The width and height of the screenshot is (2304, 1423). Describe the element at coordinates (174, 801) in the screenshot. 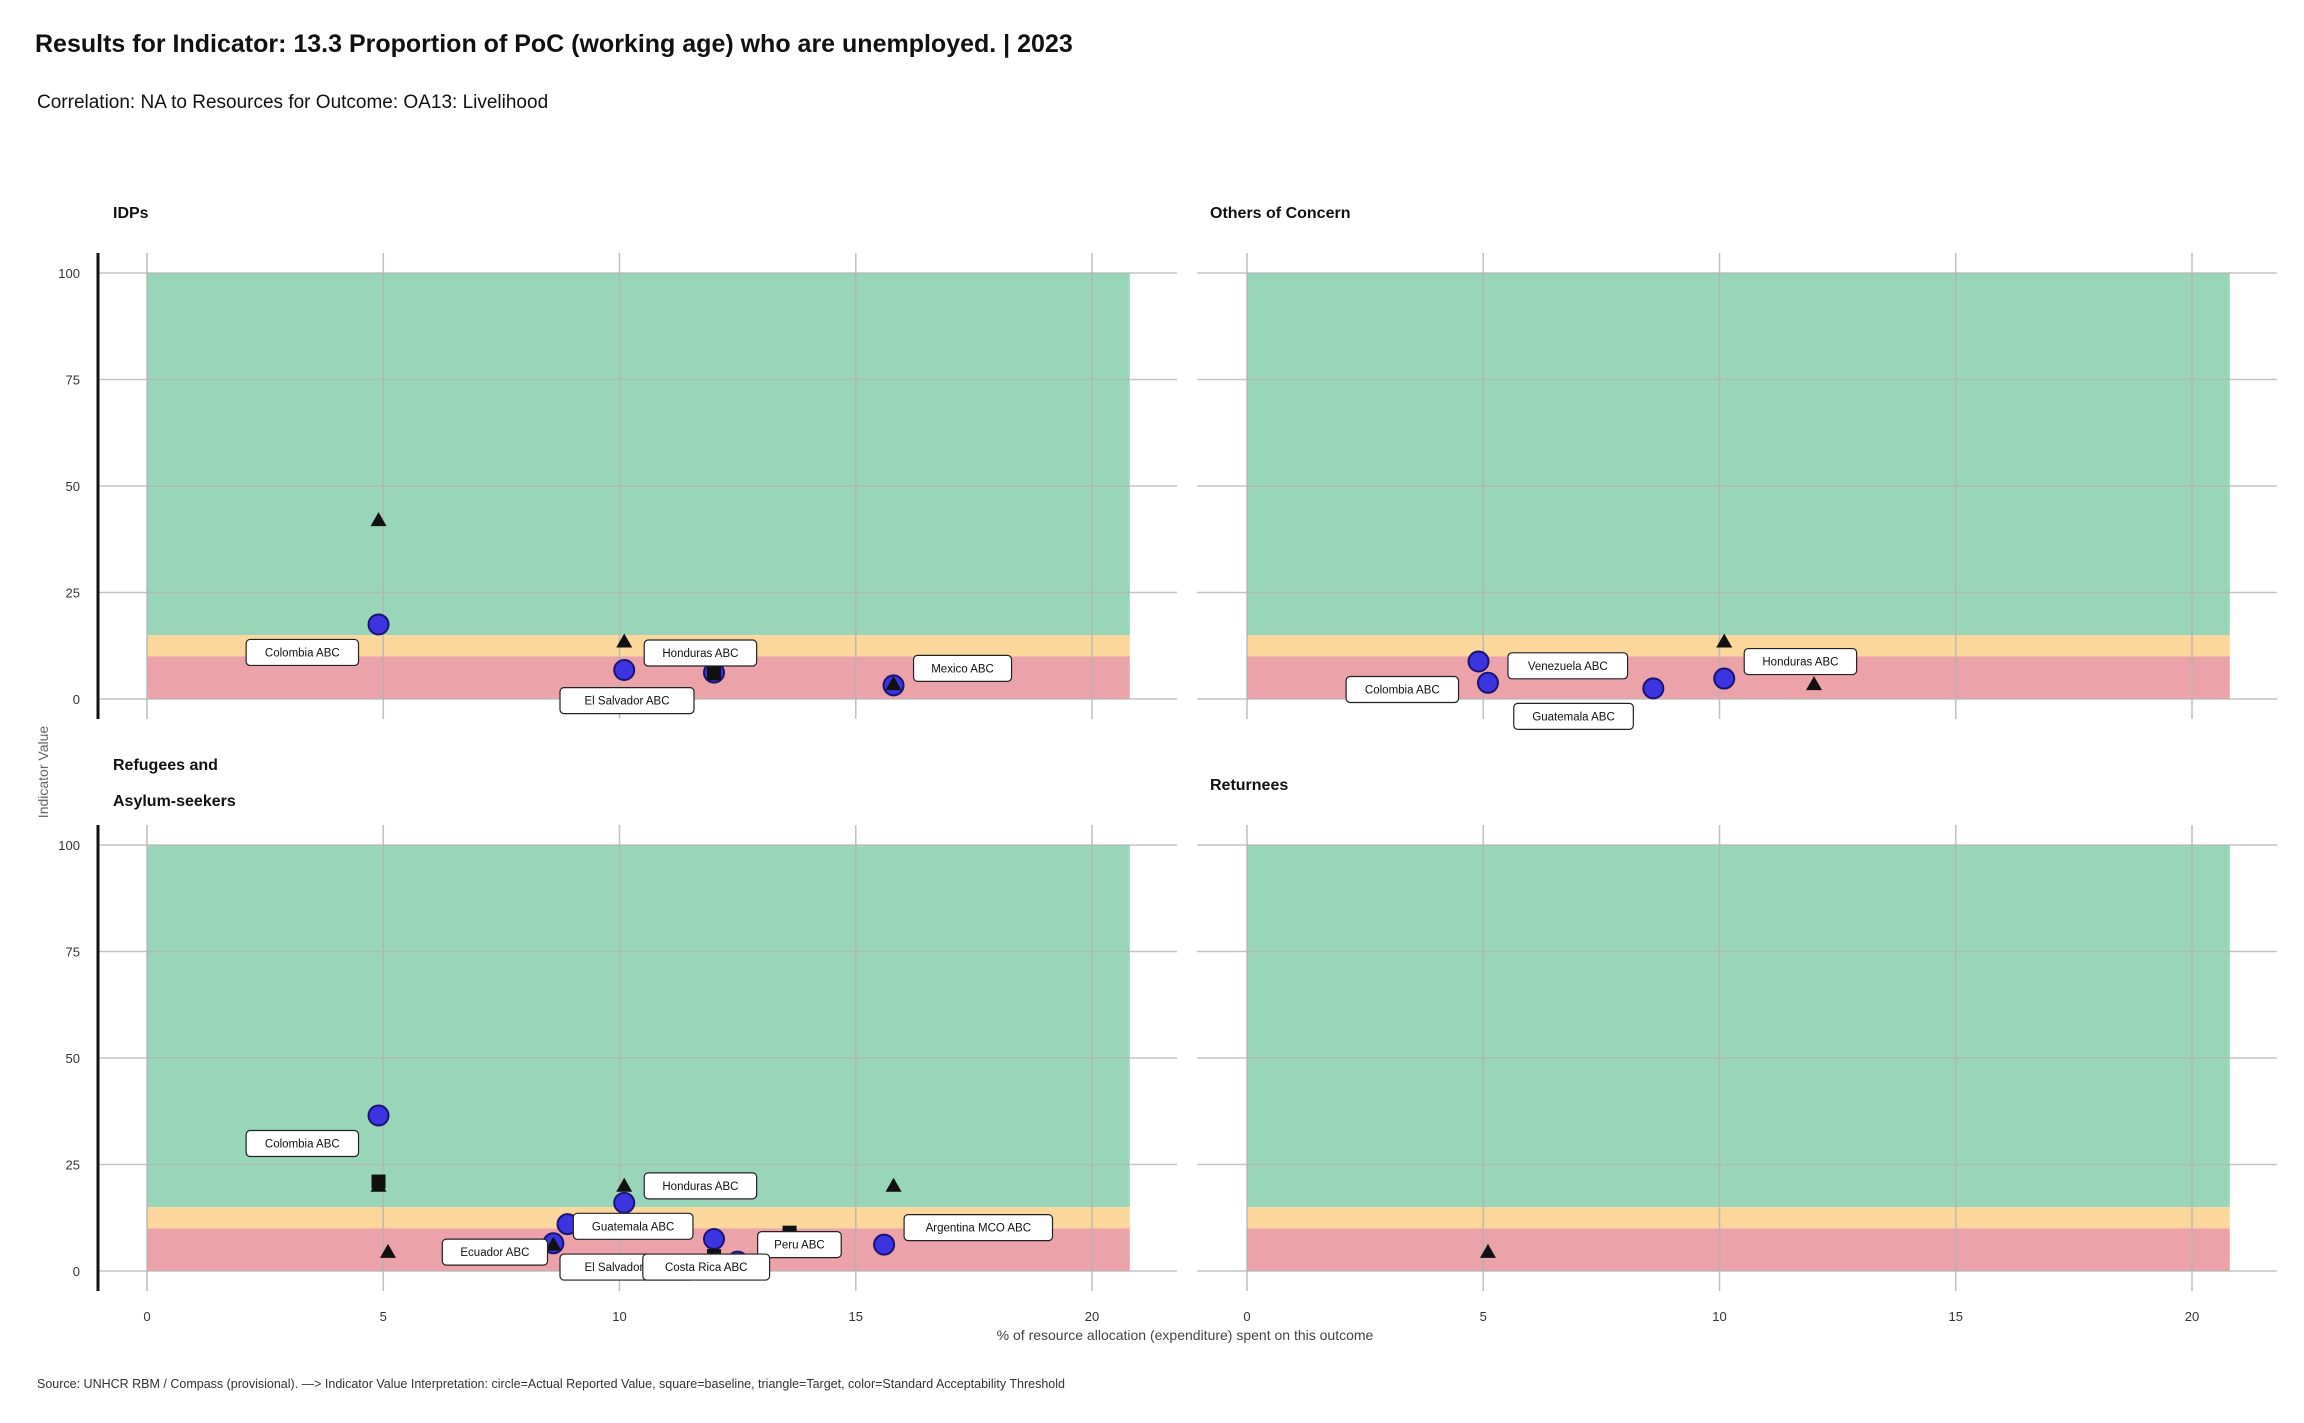

I see `panel-title: Asylum-seekers` at that location.